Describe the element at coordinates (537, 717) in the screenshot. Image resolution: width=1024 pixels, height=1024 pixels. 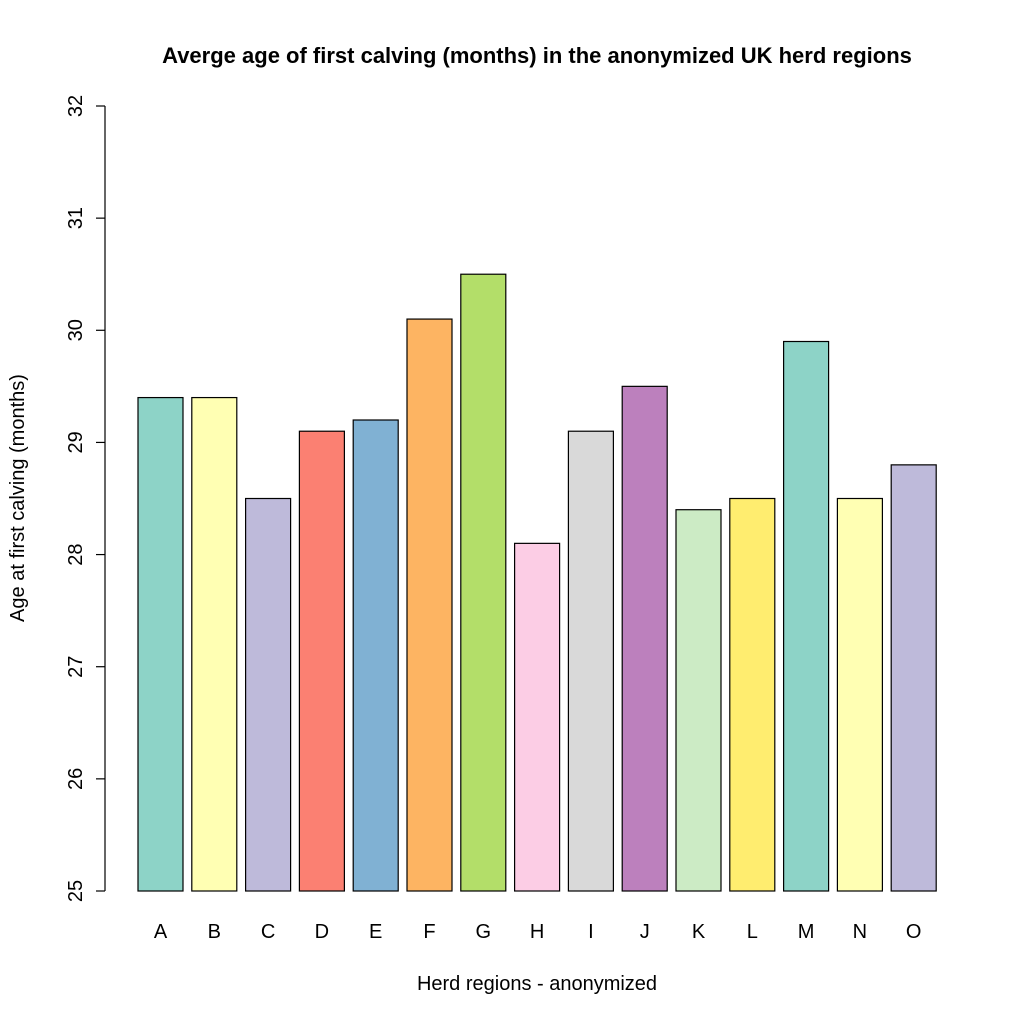
I see `bar-H` at that location.